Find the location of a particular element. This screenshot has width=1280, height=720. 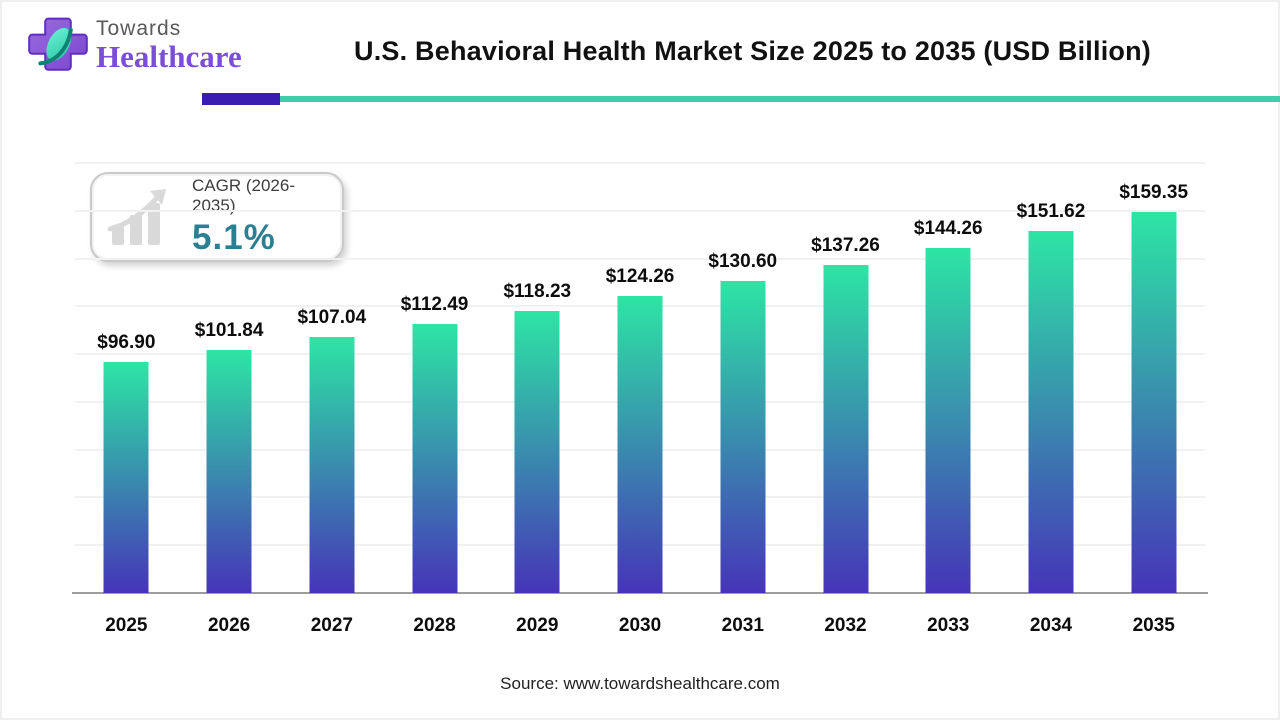

bar-value-label-2028: $112.49 is located at coordinates (434, 305).